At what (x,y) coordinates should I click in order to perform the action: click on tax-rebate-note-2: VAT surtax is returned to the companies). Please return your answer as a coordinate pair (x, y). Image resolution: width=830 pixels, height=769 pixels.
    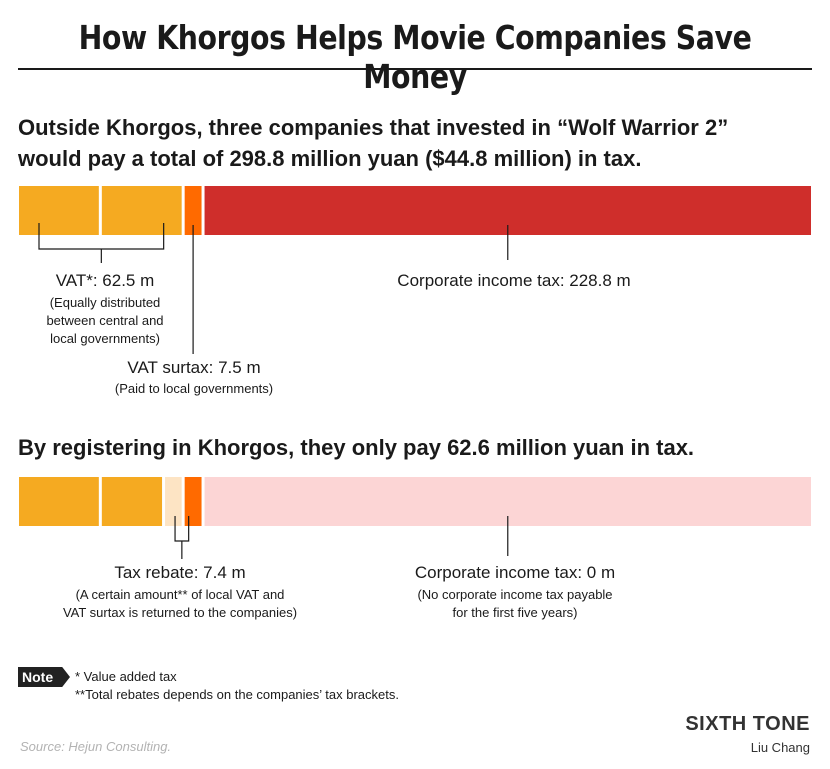
    Looking at the image, I should click on (180, 612).